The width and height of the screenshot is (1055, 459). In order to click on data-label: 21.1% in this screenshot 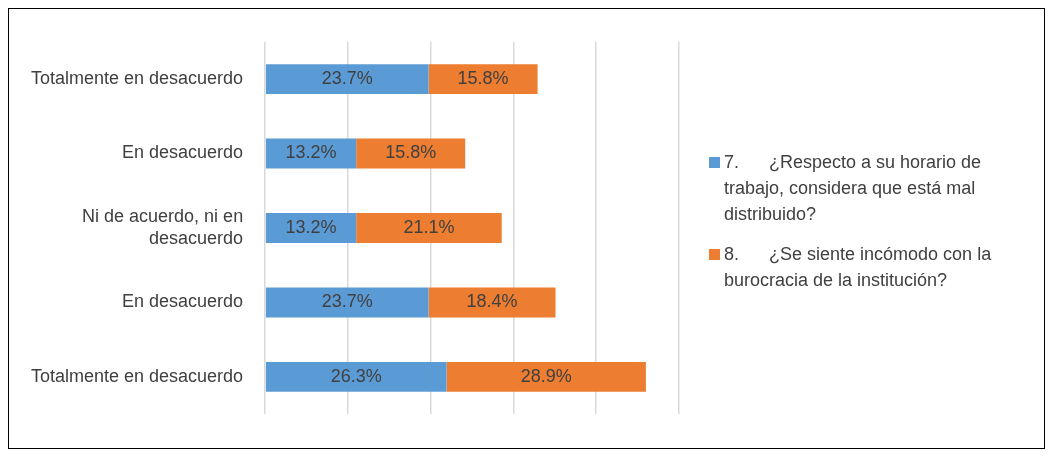, I will do `click(429, 226)`.